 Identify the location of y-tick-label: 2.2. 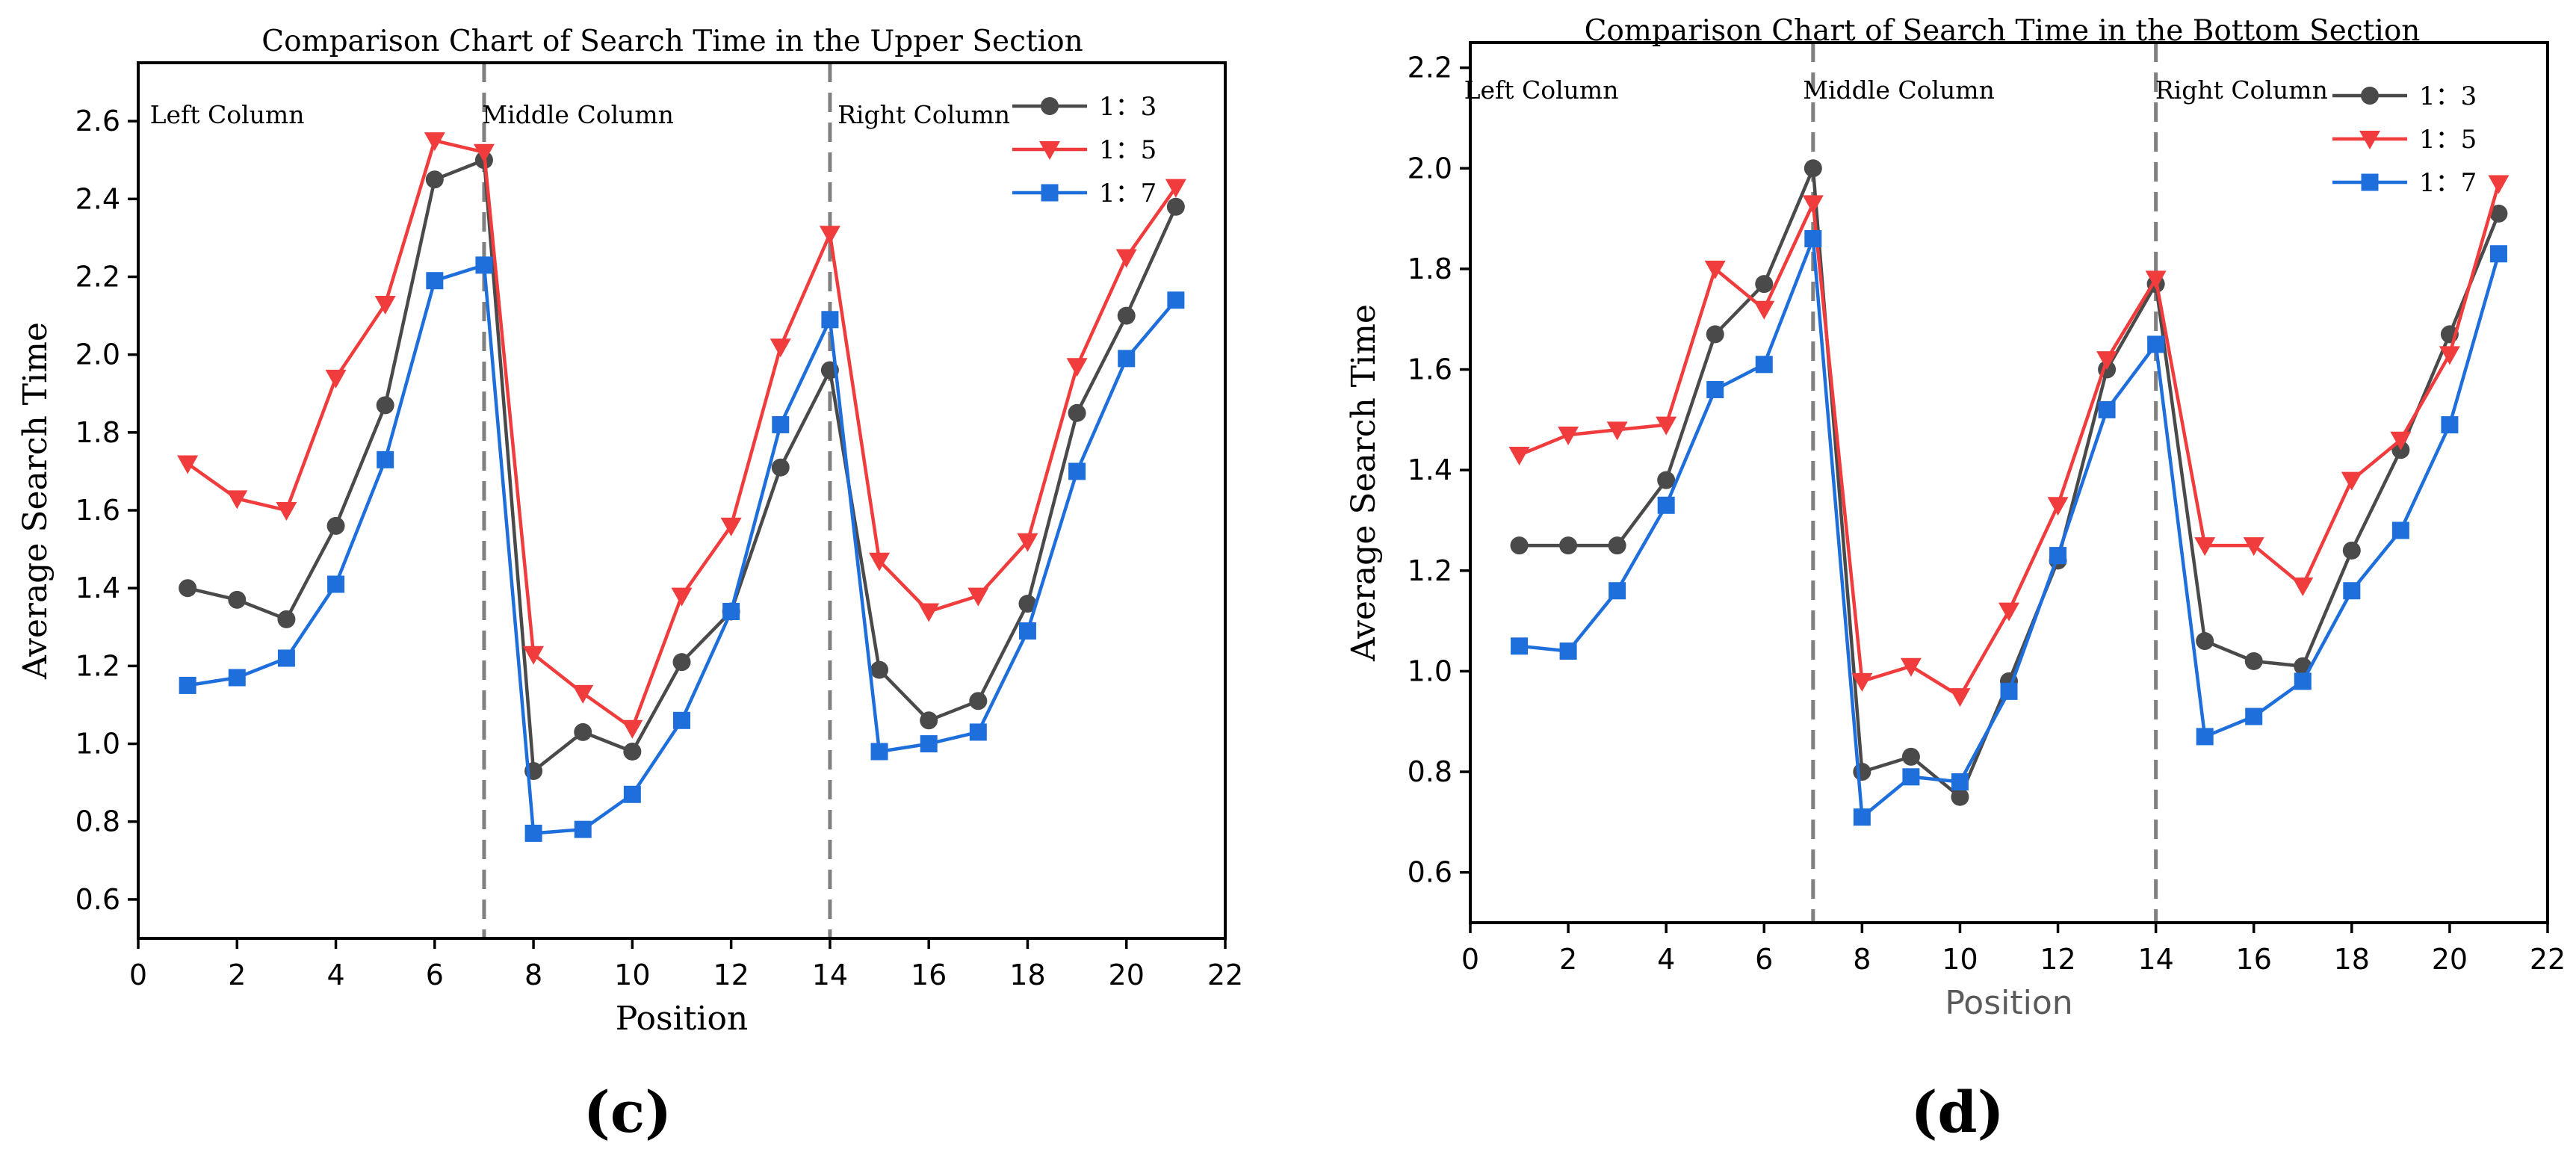
(97, 276).